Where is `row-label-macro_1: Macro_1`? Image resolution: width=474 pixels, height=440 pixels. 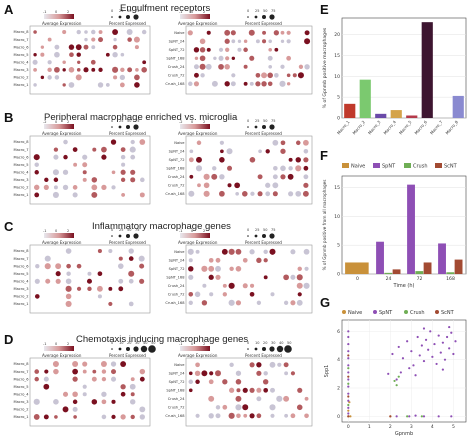
row-label-macro_1: Macro_1 is located at coordinates (21, 304).